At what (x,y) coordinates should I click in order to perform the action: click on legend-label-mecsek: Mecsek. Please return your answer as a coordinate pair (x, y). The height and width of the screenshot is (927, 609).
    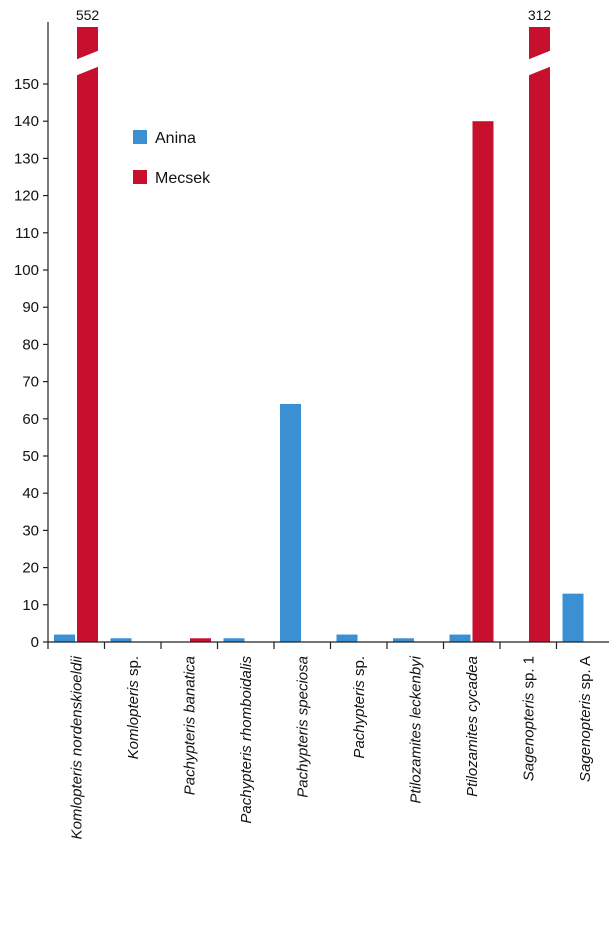
    Looking at the image, I should click on (183, 178).